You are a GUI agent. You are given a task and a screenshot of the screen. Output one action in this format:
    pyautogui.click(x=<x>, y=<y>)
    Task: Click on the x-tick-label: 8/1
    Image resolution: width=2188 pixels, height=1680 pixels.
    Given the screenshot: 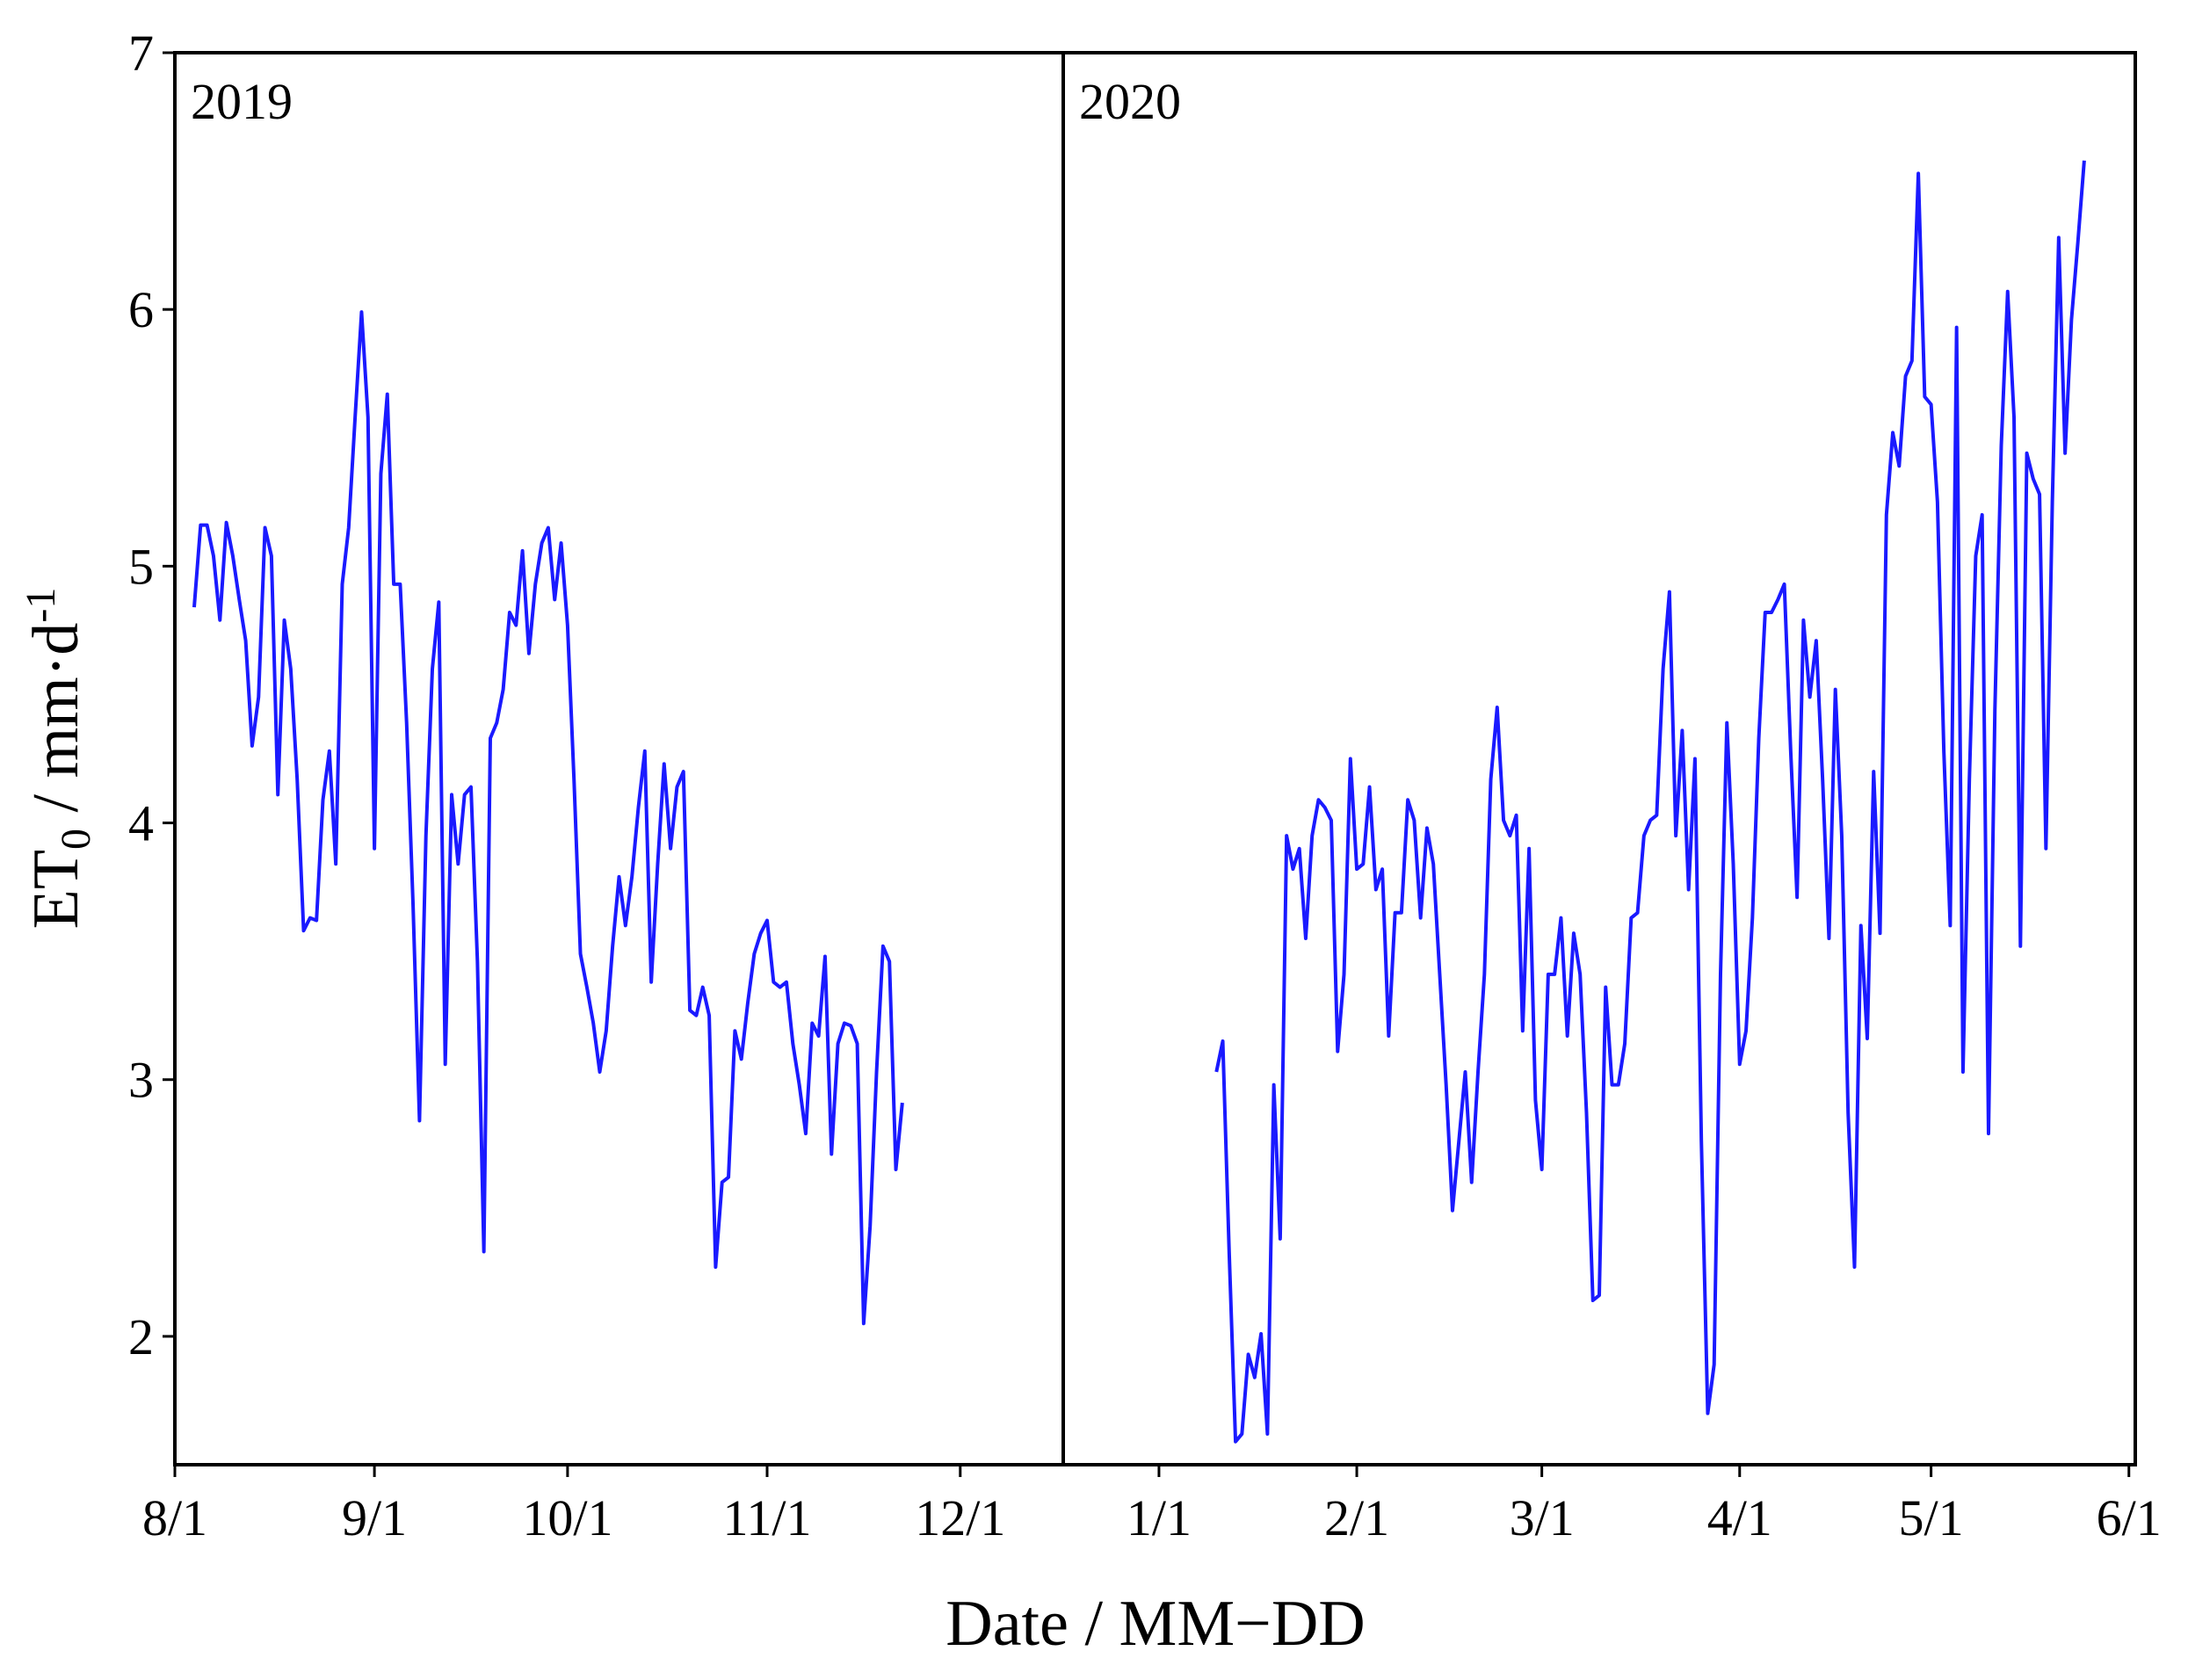 What is the action you would take?
    pyautogui.click(x=174, y=1517)
    